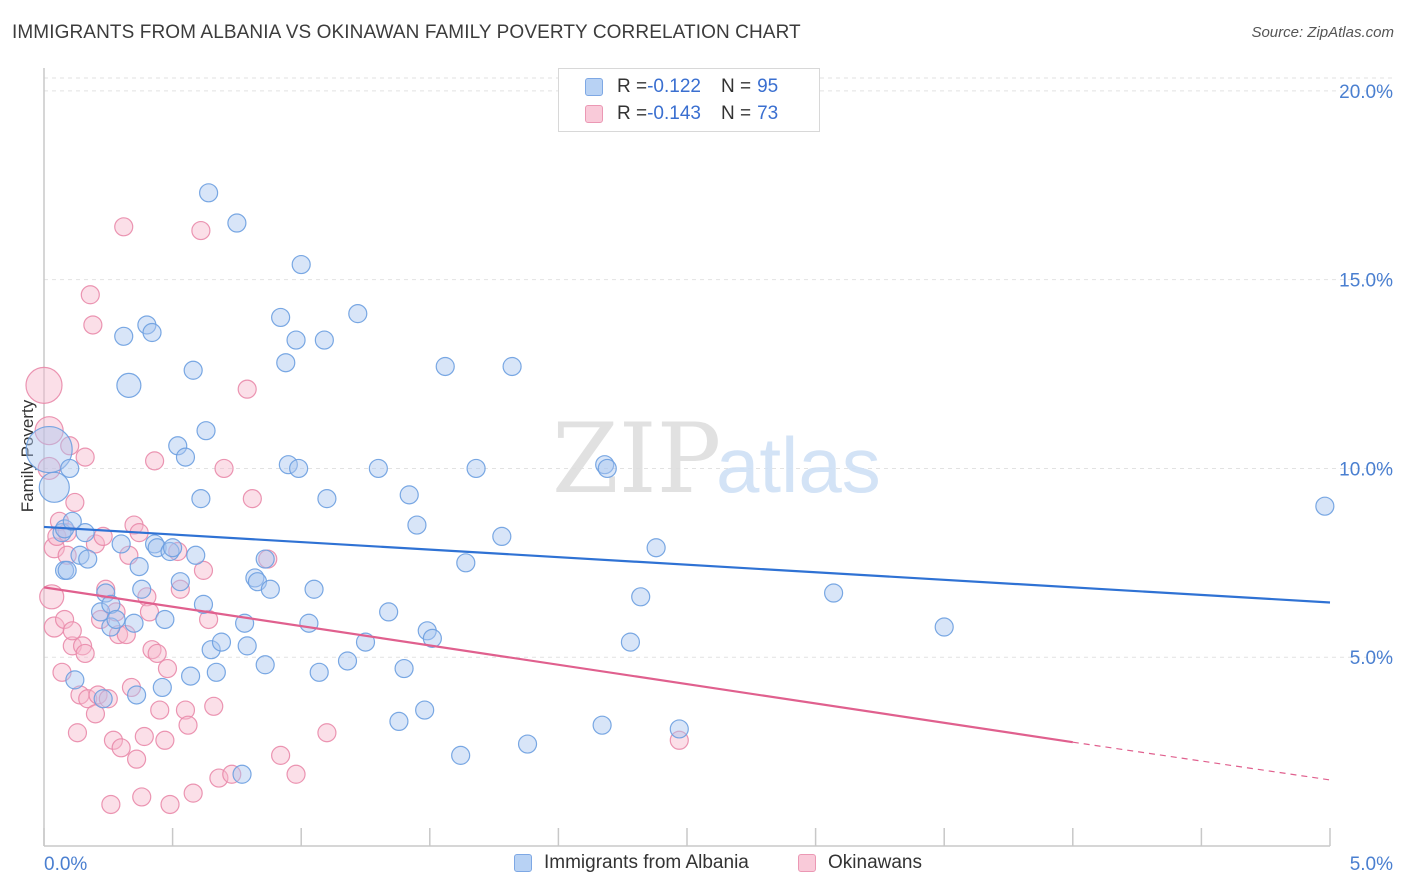 The width and height of the screenshot is (1406, 892). I want to click on legend-n-label: N =, so click(736, 113).